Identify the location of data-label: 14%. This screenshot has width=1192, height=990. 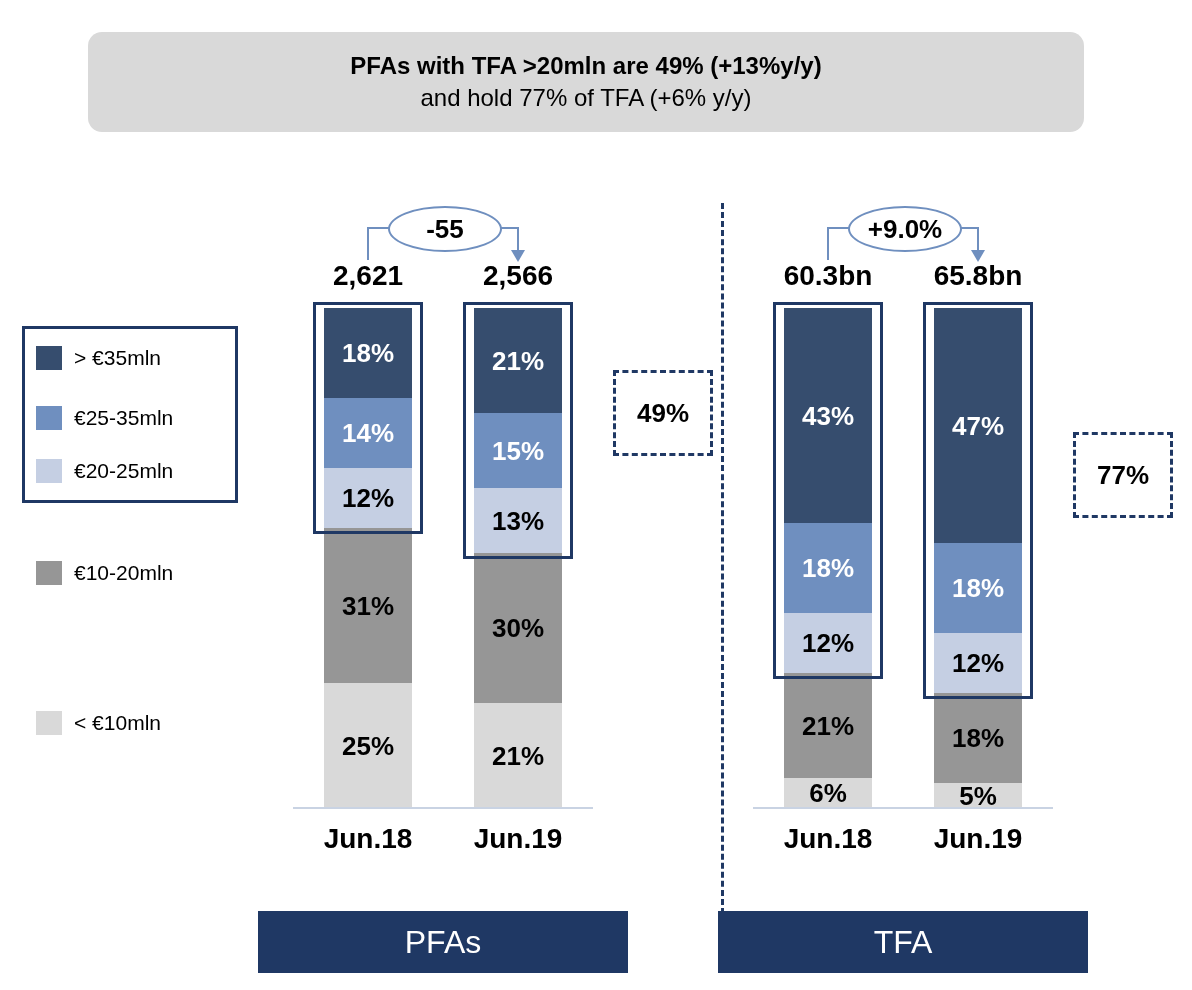
(368, 433).